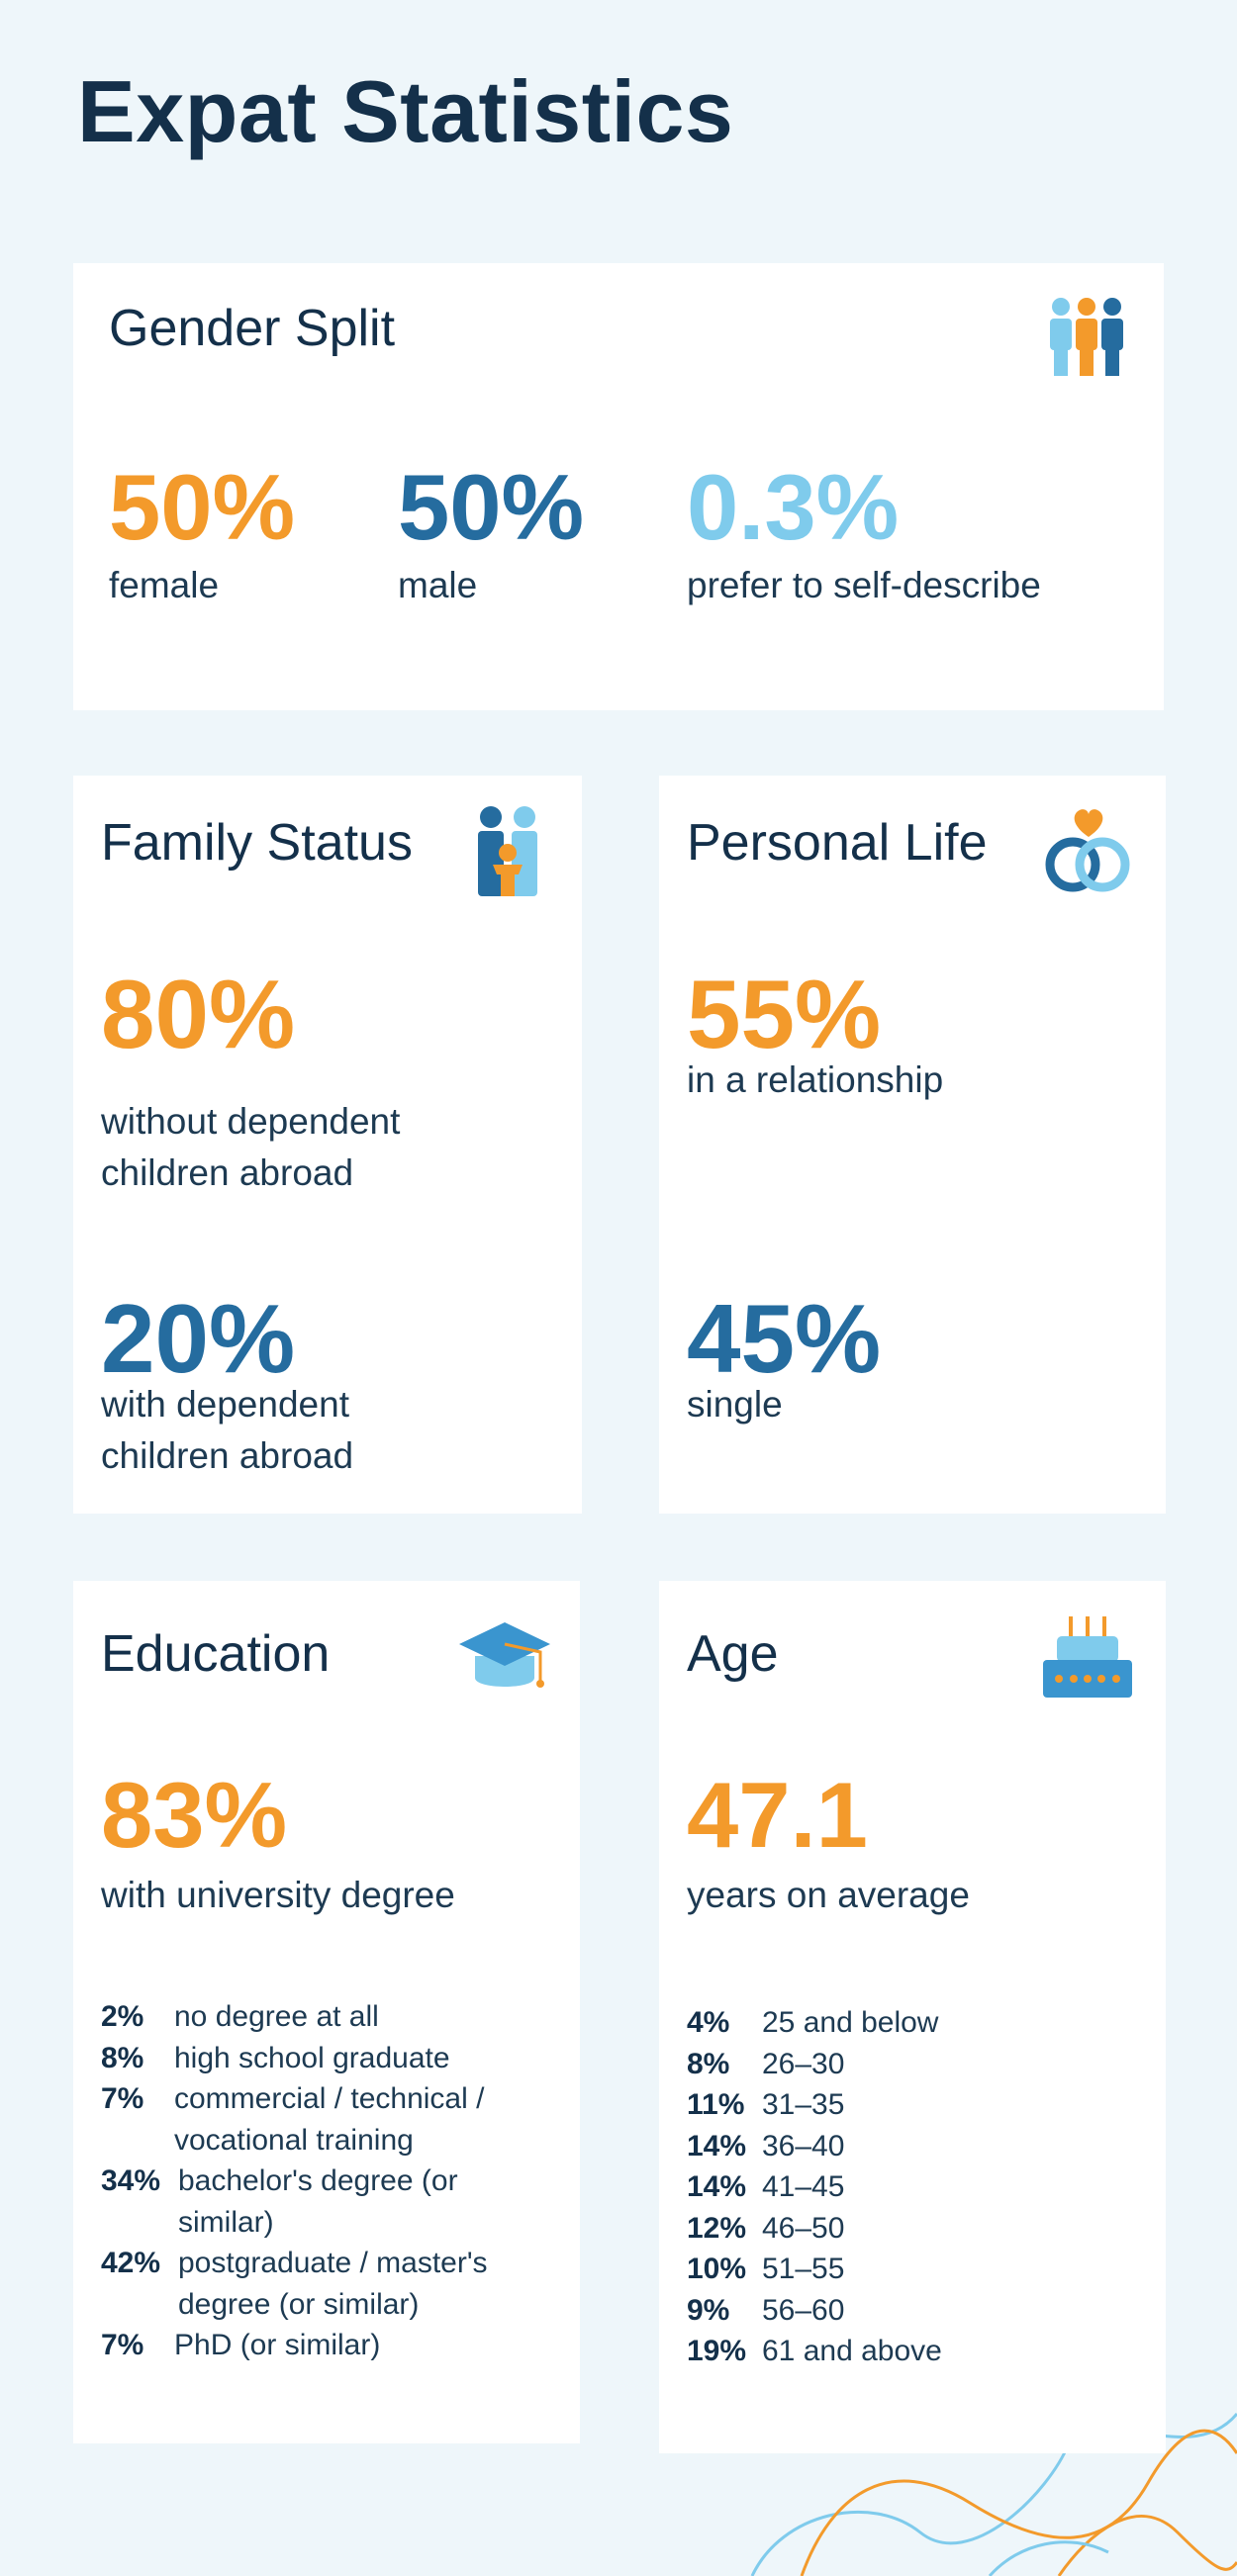  What do you see at coordinates (438, 585) in the screenshot?
I see `male-label: male` at bounding box center [438, 585].